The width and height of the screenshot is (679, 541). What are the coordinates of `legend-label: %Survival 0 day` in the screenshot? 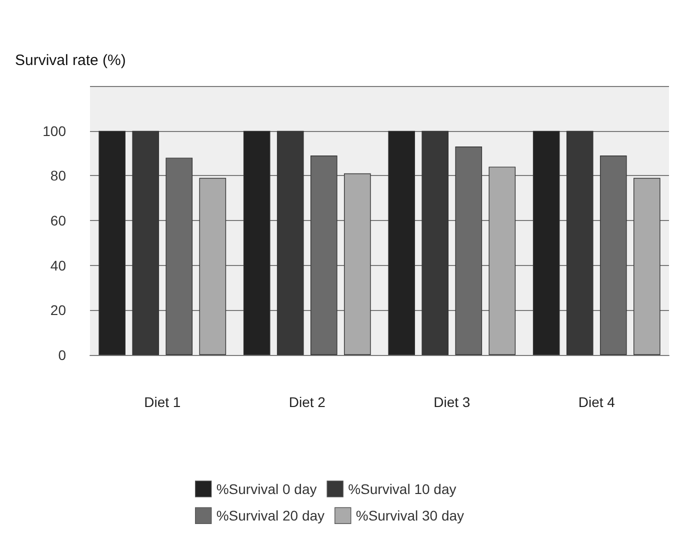 It's located at (266, 488).